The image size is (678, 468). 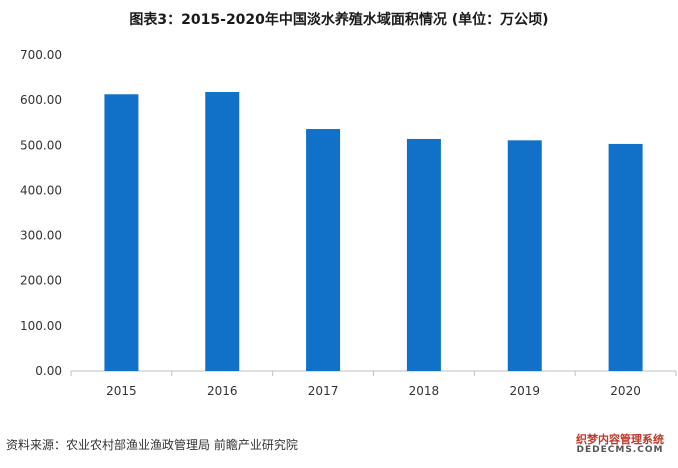 I want to click on bar-2017, so click(x=323, y=250).